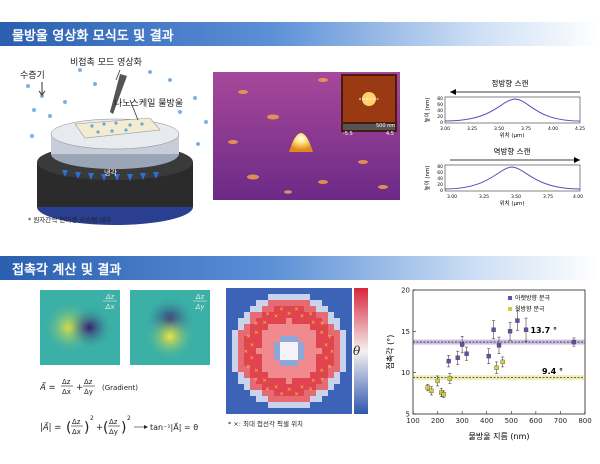 The width and height of the screenshot is (600, 464). What do you see at coordinates (76, 432) in the screenshot?
I see `svg-text: Δx` at bounding box center [76, 432].